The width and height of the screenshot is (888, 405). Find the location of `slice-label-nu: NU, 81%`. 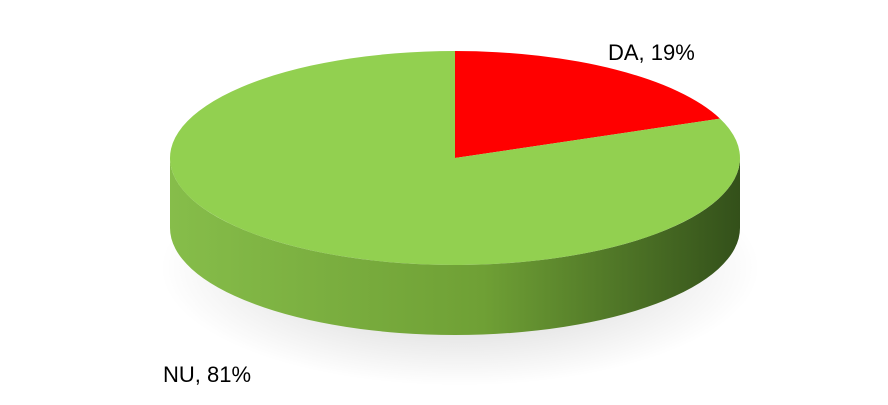

slice-label-nu: NU, 81% is located at coordinates (207, 374).